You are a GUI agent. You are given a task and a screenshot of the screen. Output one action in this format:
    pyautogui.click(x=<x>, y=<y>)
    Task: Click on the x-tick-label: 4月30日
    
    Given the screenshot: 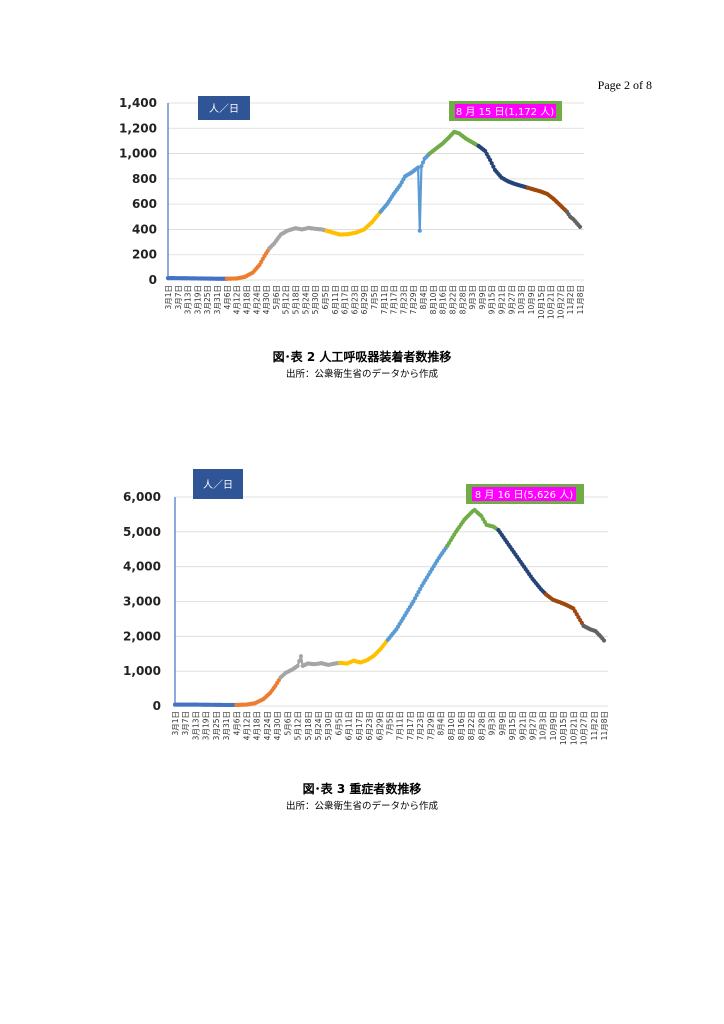 What is the action you would take?
    pyautogui.click(x=266, y=299)
    